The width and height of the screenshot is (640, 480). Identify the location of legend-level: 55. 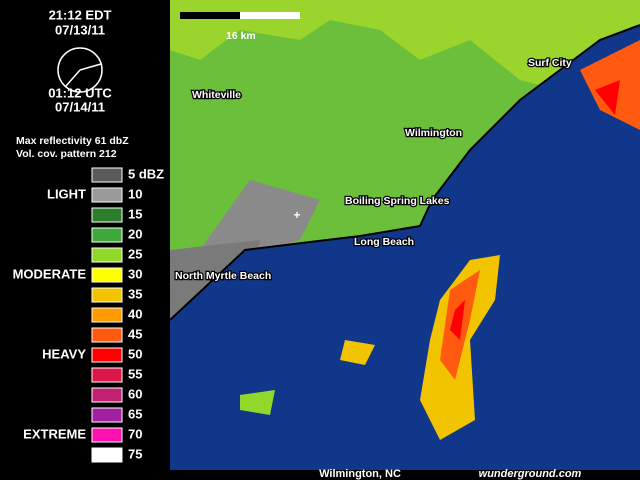
(135, 373).